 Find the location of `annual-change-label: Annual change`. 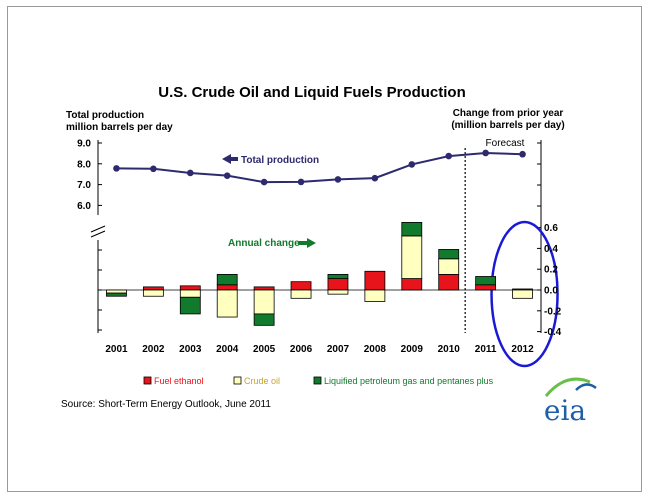

annual-change-label: Annual change is located at coordinates (264, 243).